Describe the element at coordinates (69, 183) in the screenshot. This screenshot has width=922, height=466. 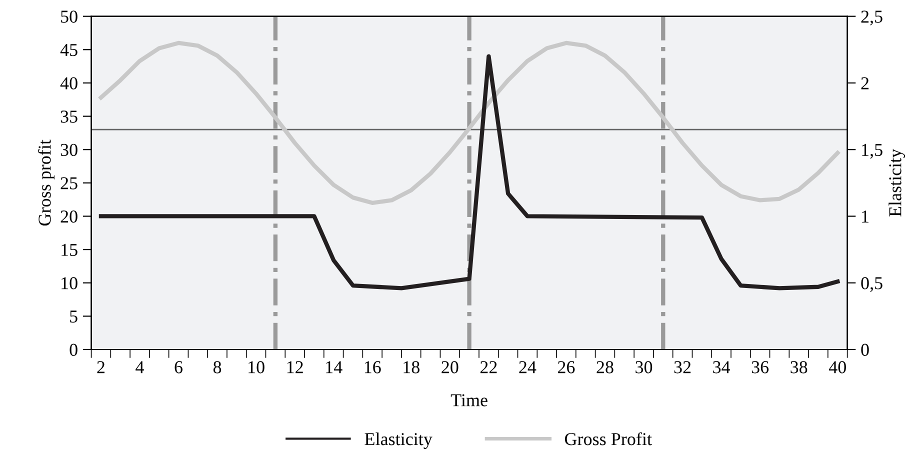
I see `y-tick-label: 25` at that location.